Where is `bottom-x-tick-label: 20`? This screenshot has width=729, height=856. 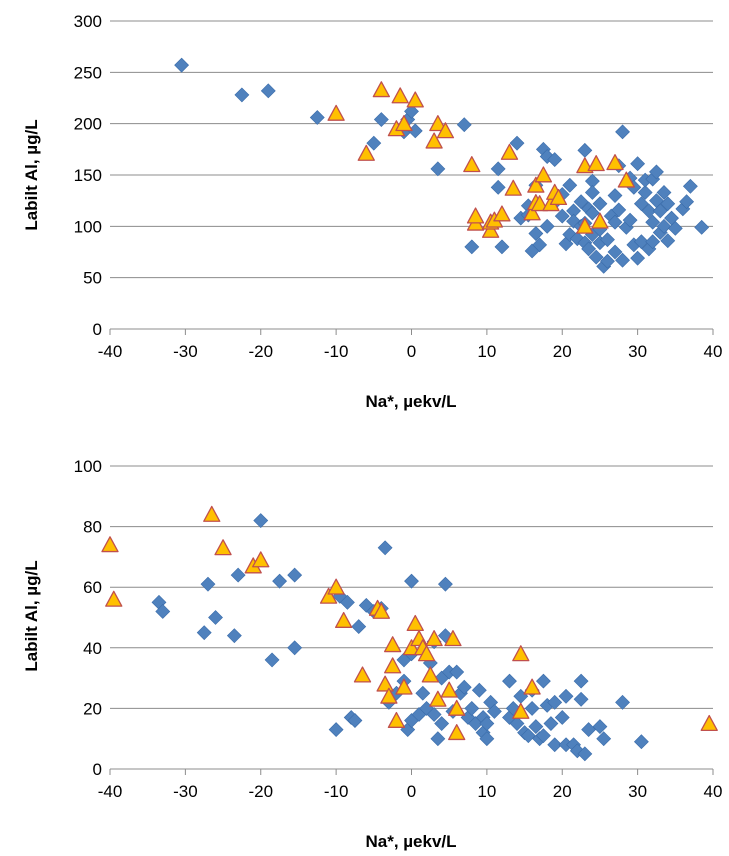 bottom-x-tick-label: 20 is located at coordinates (562, 791).